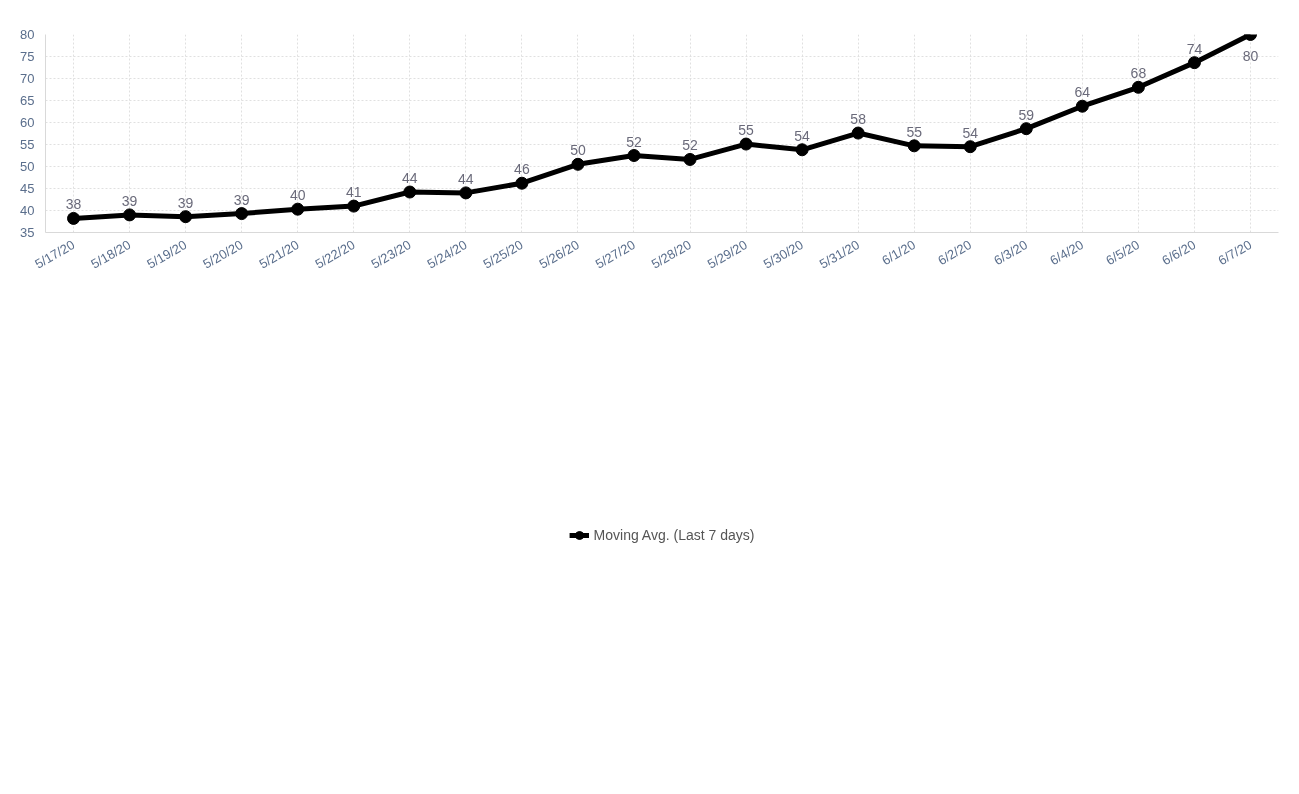  Describe the element at coordinates (27, 100) in the screenshot. I see `y-tick-label: 65` at that location.